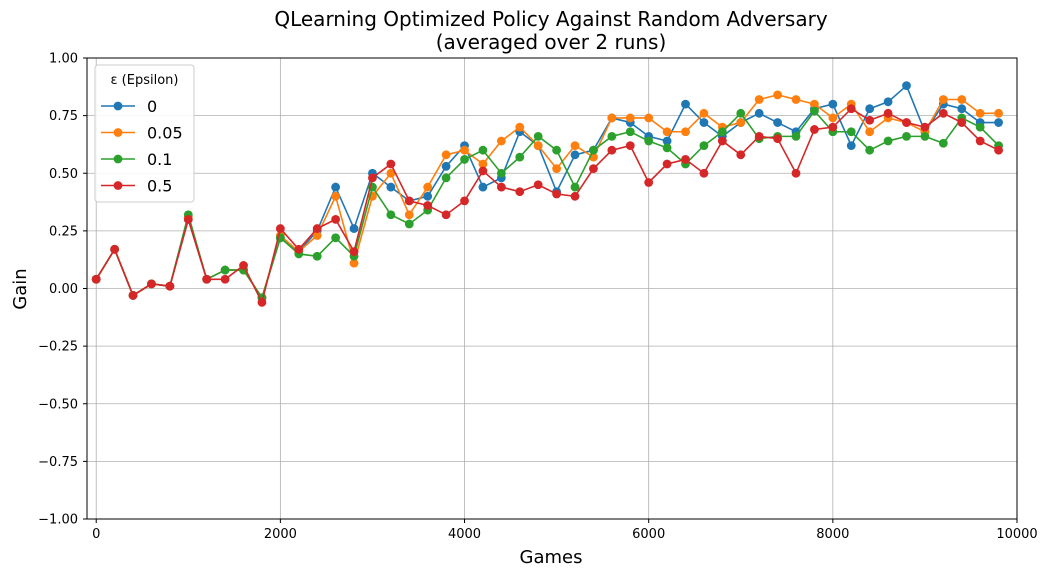 The image size is (1048, 577). What do you see at coordinates (1016, 534) in the screenshot?
I see `x-tick-label: 10000` at bounding box center [1016, 534].